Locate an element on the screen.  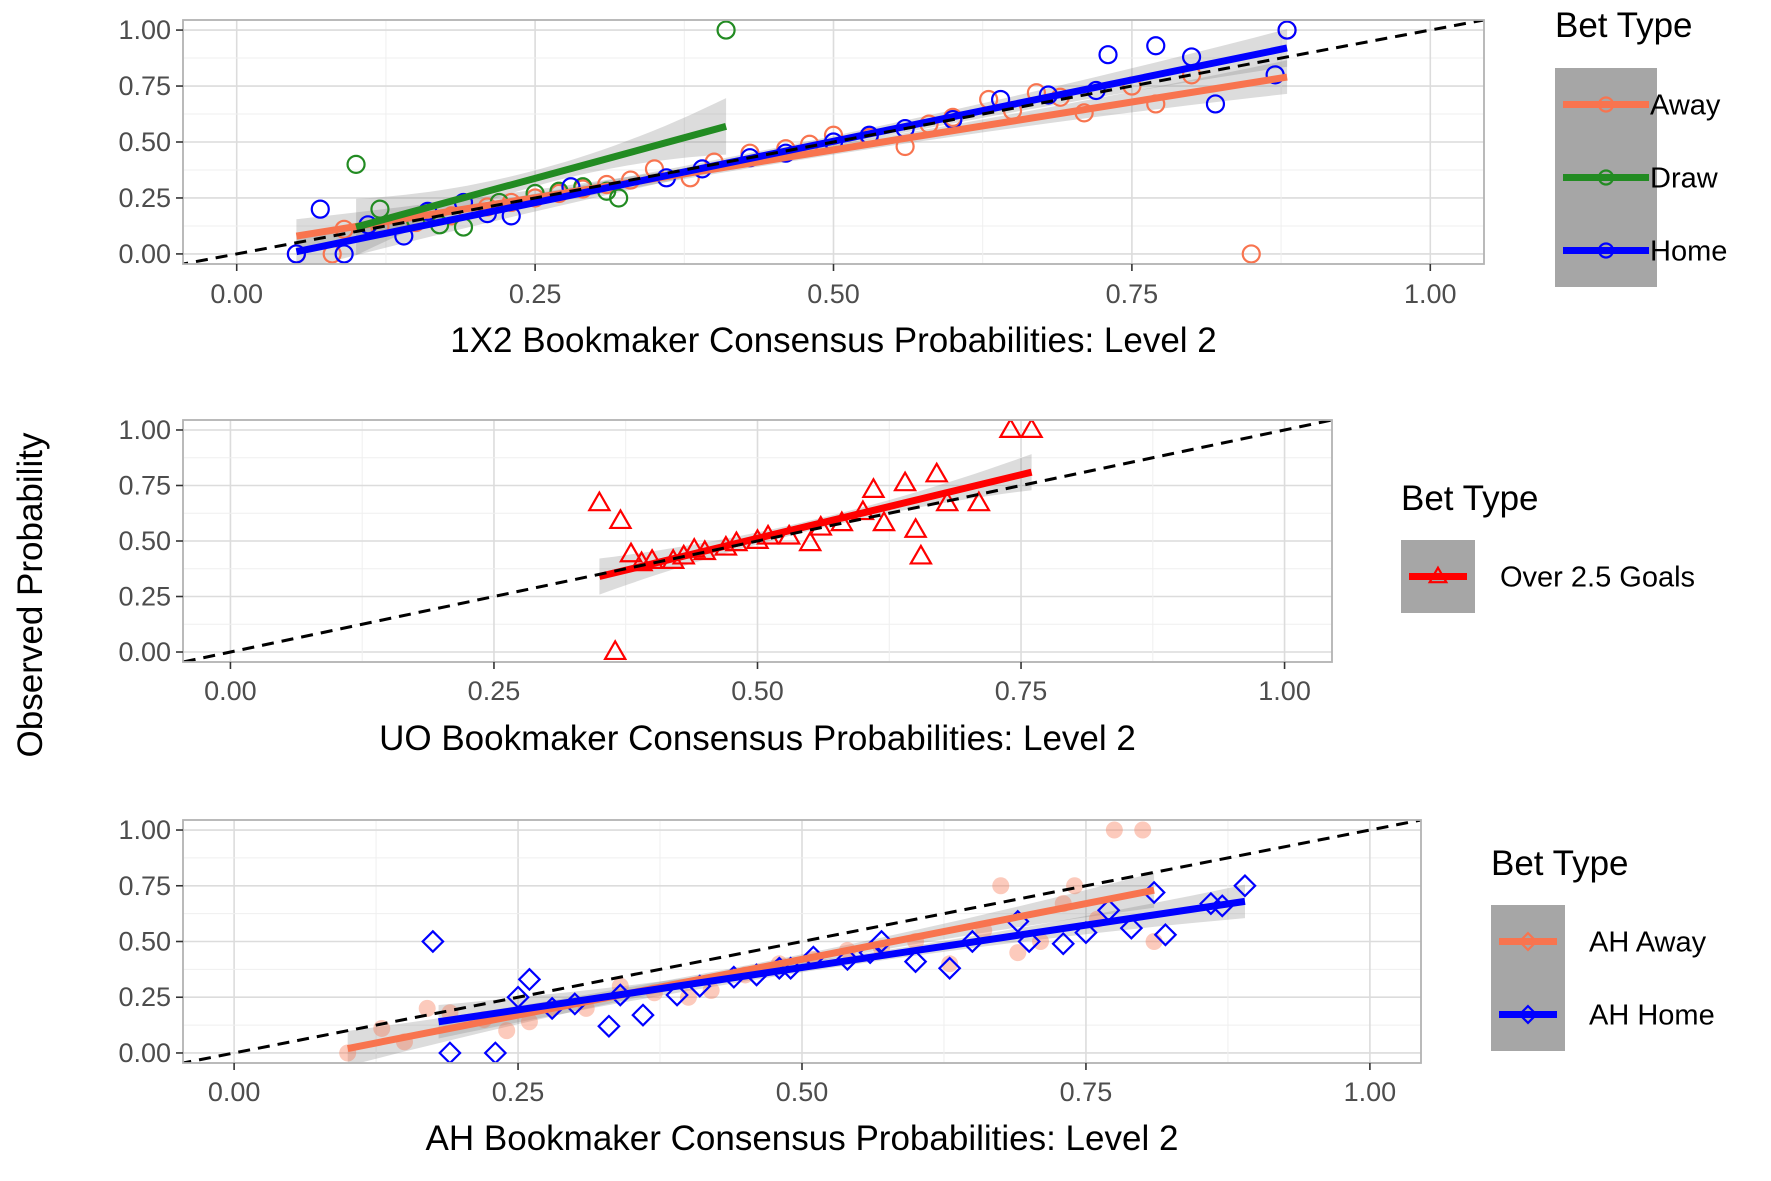
legend-label: Over 2.5 Goals is located at coordinates (1597, 578).